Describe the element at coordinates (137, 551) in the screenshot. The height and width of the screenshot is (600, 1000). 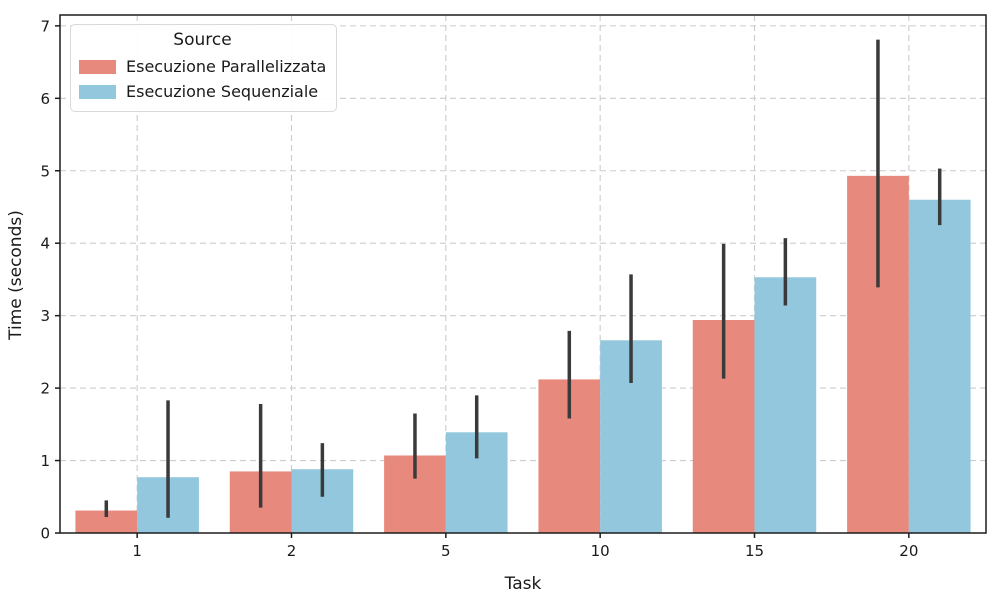
I see `x-tick-label: 1` at that location.